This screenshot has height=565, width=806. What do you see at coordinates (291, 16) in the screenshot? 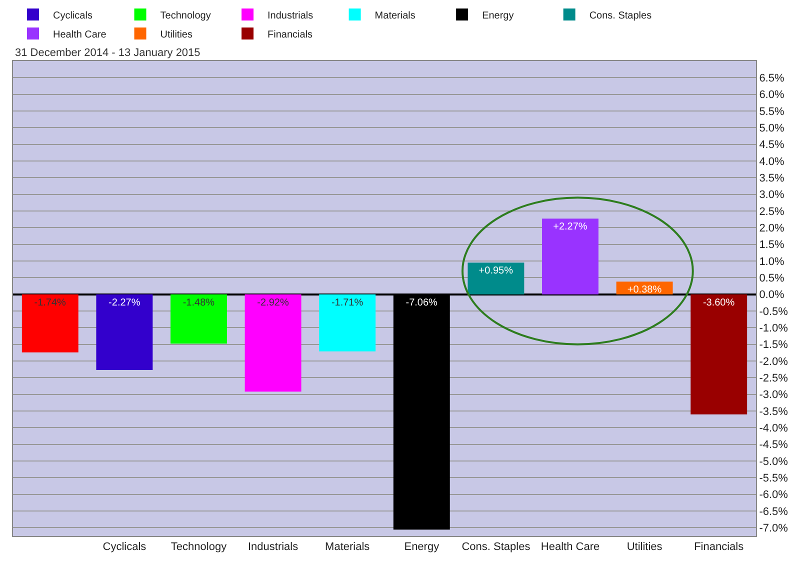
I see `legend-label: Industrials` at bounding box center [291, 16].